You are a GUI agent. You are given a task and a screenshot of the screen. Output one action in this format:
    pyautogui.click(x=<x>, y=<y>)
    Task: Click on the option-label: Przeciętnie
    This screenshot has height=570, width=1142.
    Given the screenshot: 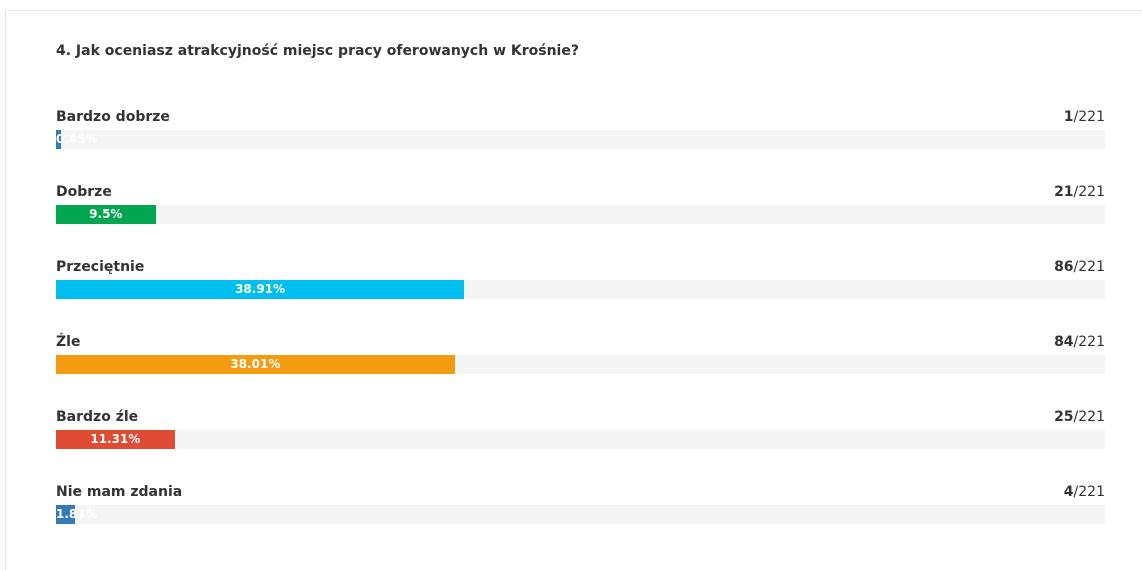 What is the action you would take?
    pyautogui.click(x=100, y=267)
    